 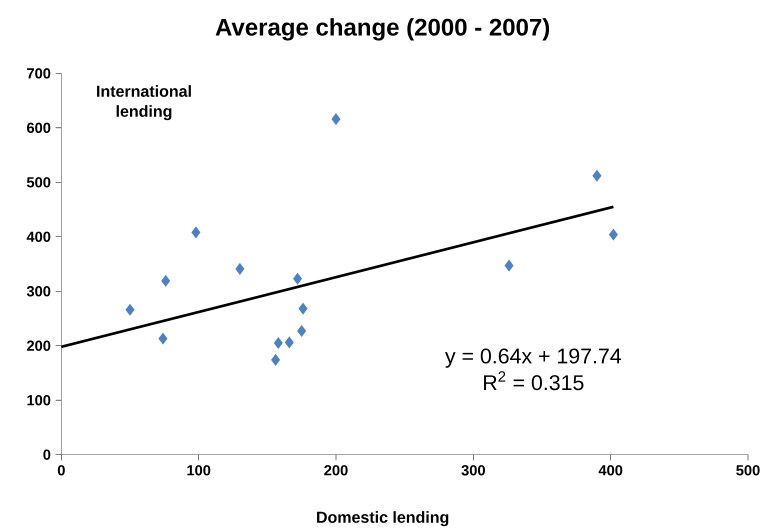 What do you see at coordinates (534, 380) in the screenshot?
I see `annotation: R$^{2}$ = 0.315` at bounding box center [534, 380].